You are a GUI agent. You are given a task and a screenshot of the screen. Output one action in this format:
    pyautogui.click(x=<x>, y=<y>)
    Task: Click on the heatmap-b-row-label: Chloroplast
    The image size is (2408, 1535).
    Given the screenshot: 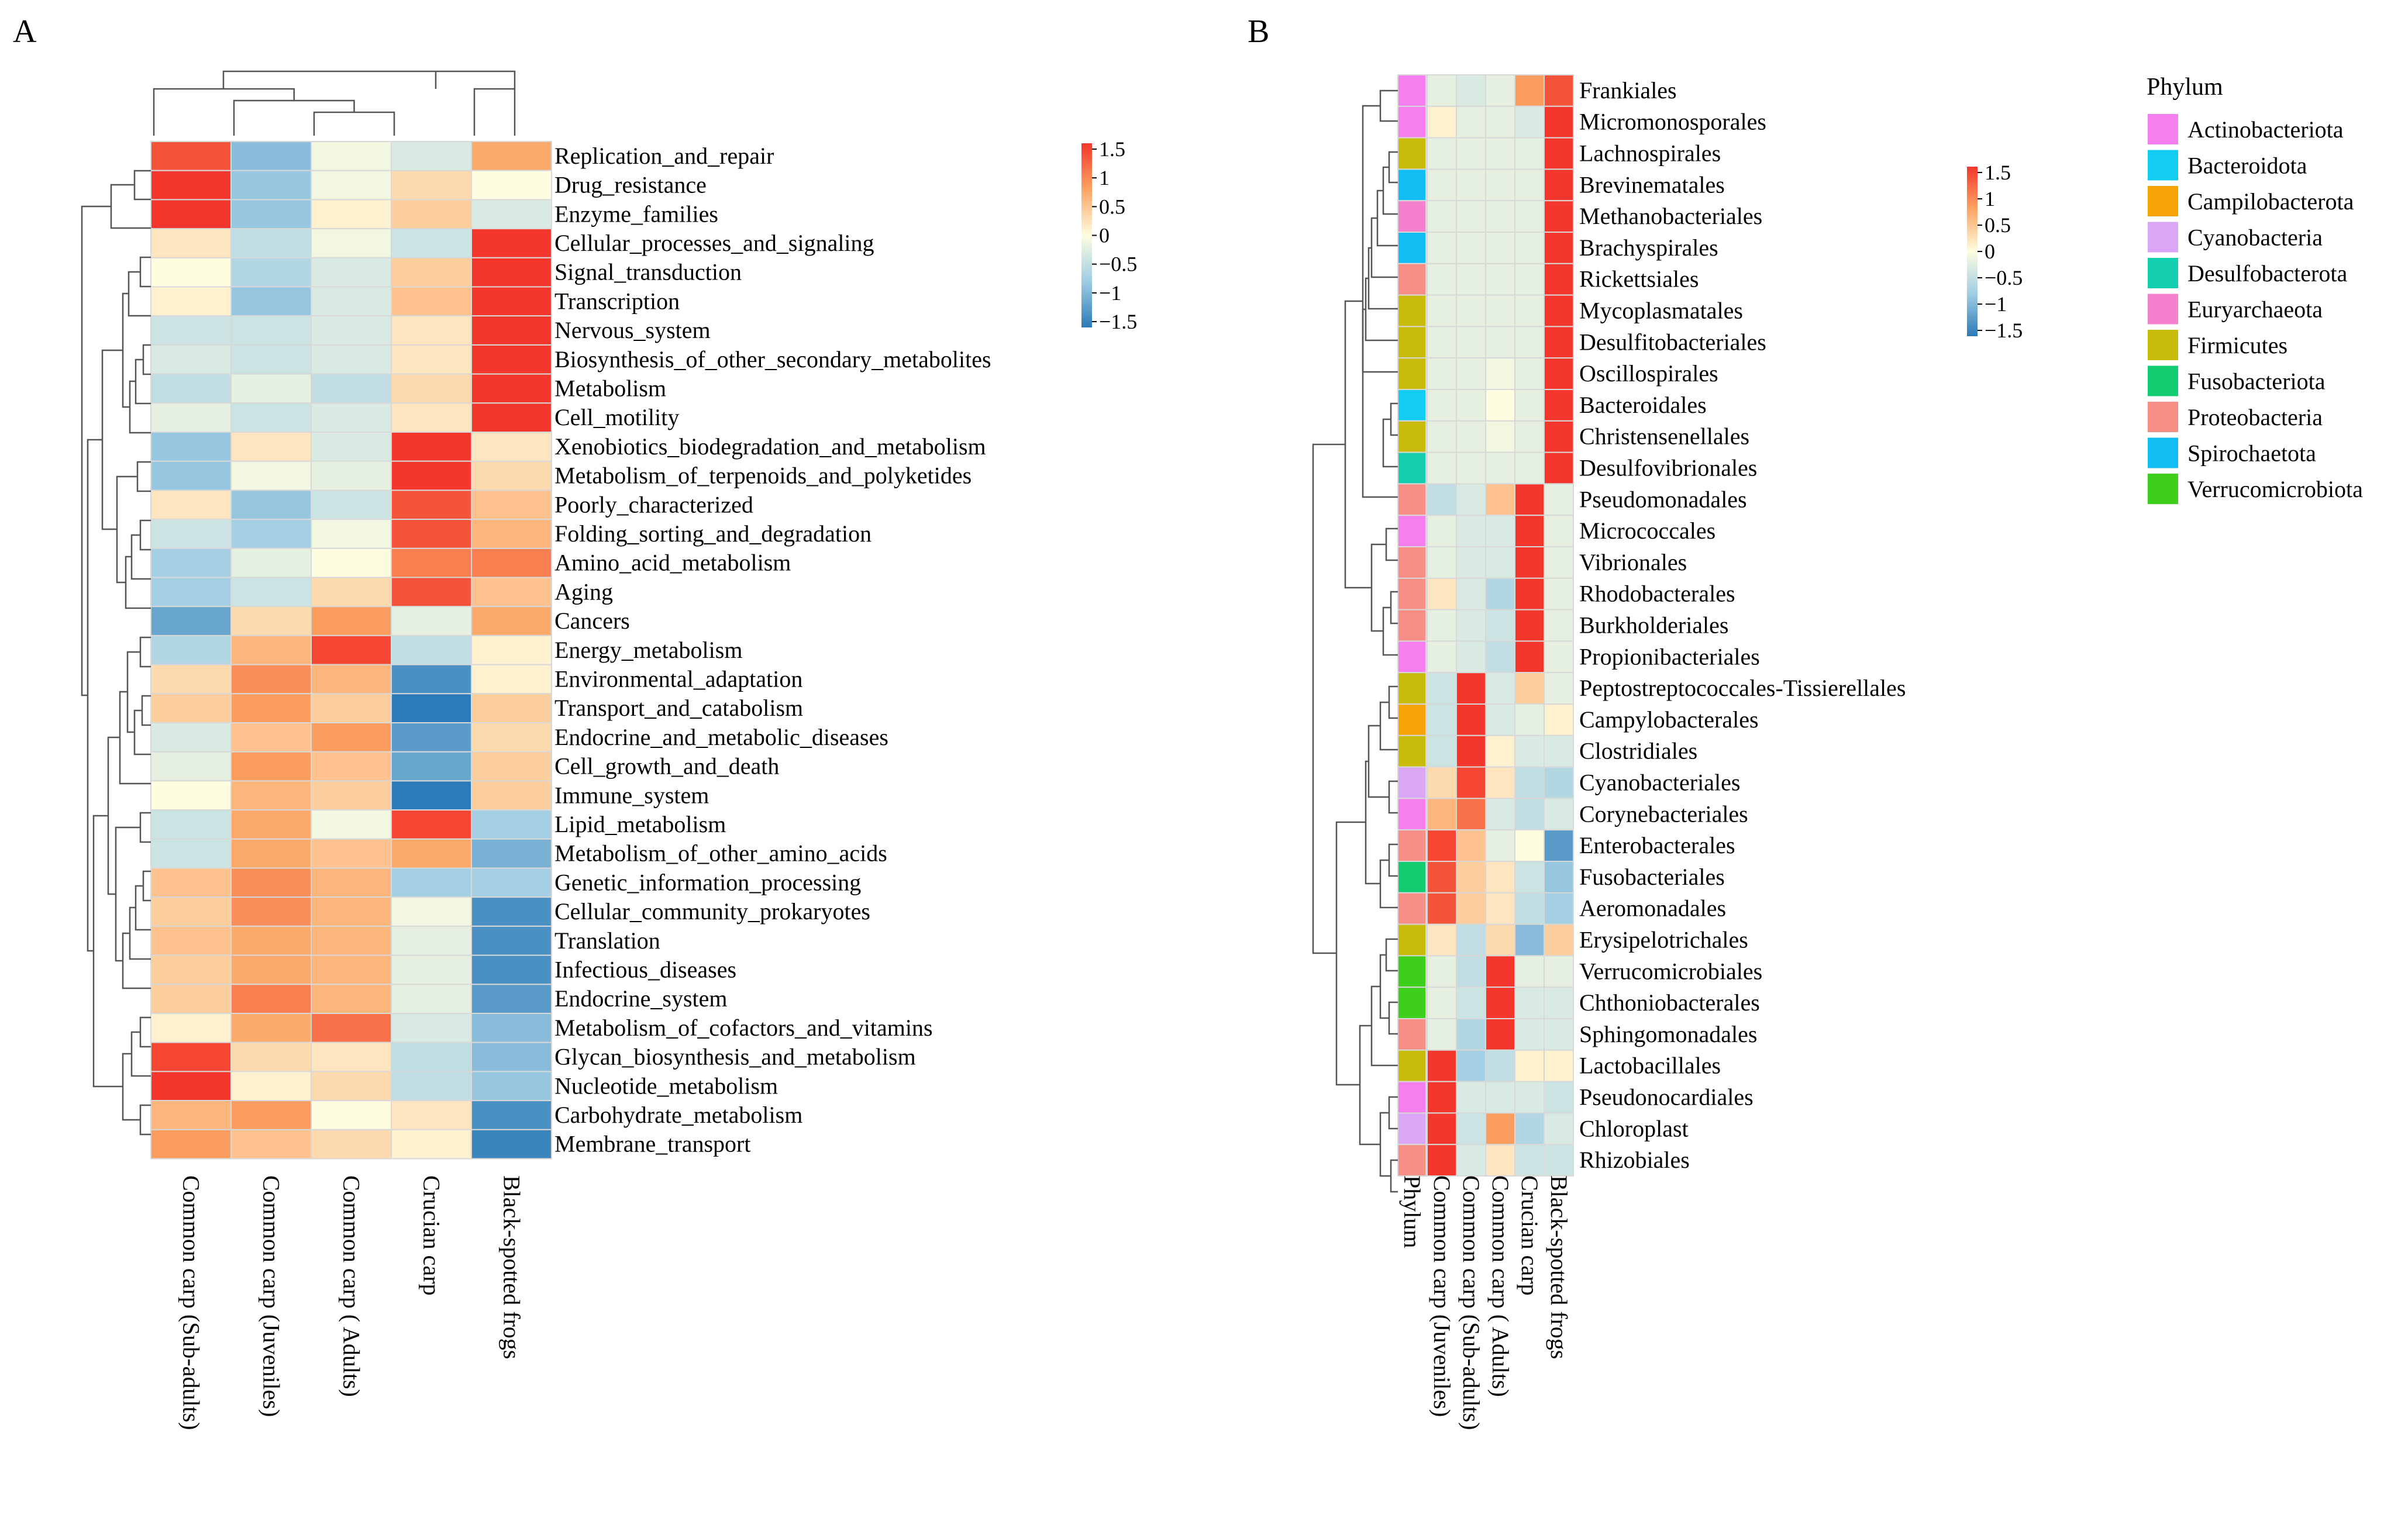 What is the action you would take?
    pyautogui.click(x=1634, y=1128)
    